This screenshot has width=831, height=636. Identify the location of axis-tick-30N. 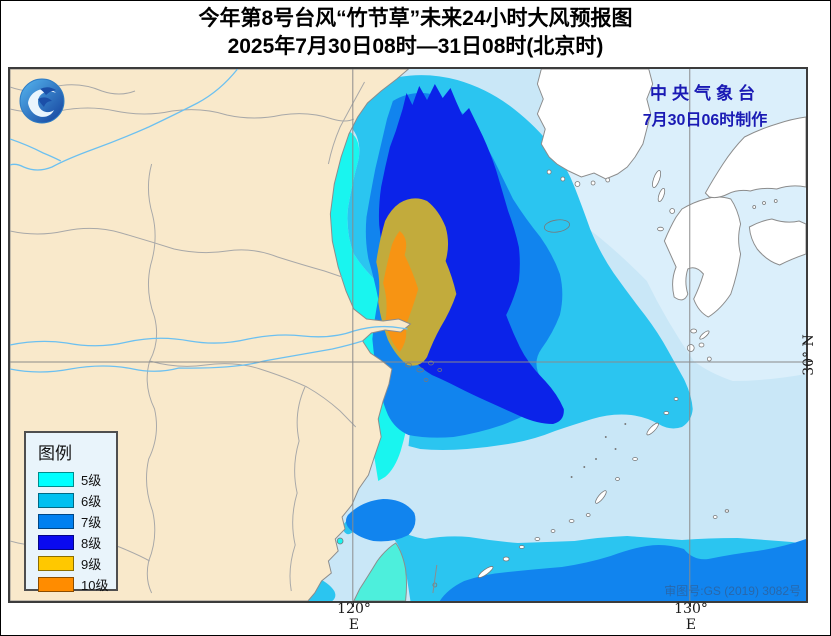
(810, 361).